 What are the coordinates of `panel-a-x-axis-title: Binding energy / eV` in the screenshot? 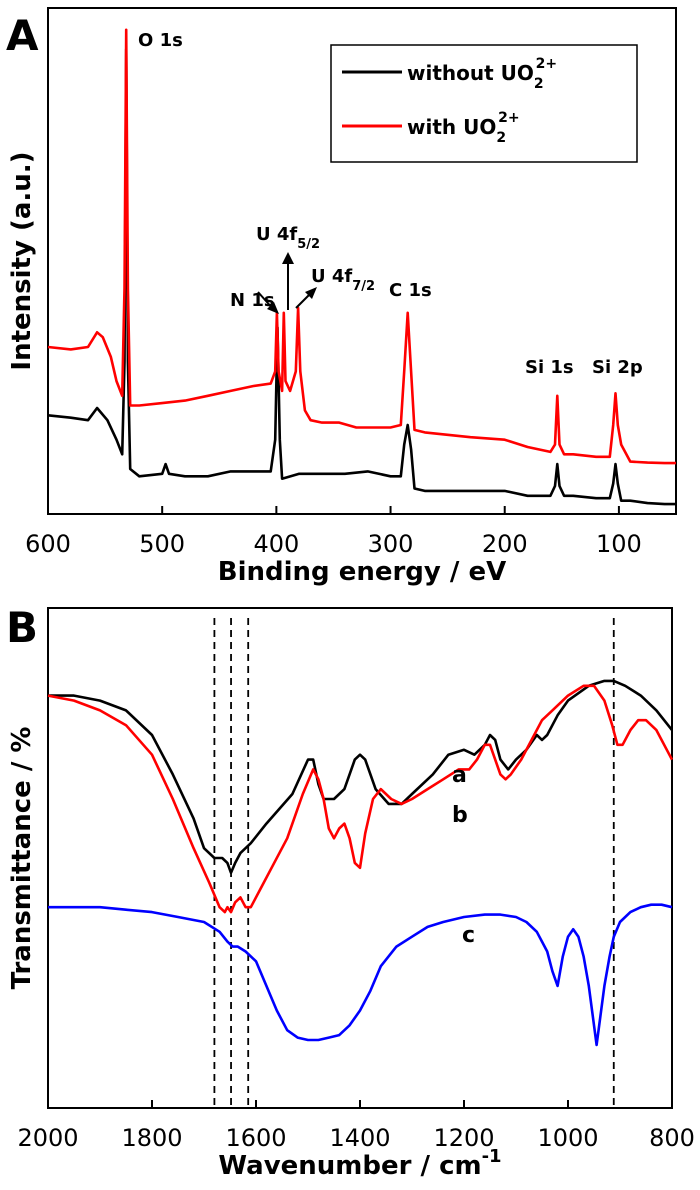 It's located at (362, 572).